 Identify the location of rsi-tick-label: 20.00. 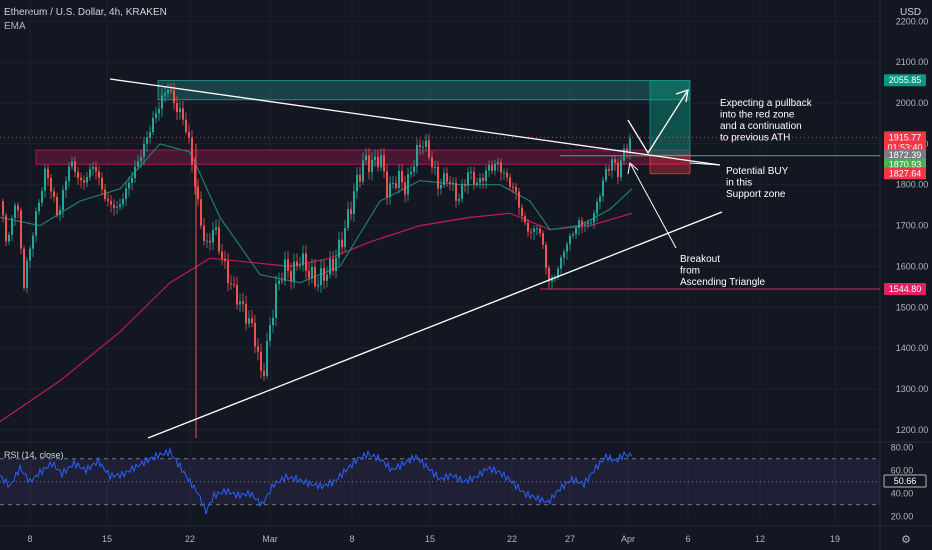
(902, 516).